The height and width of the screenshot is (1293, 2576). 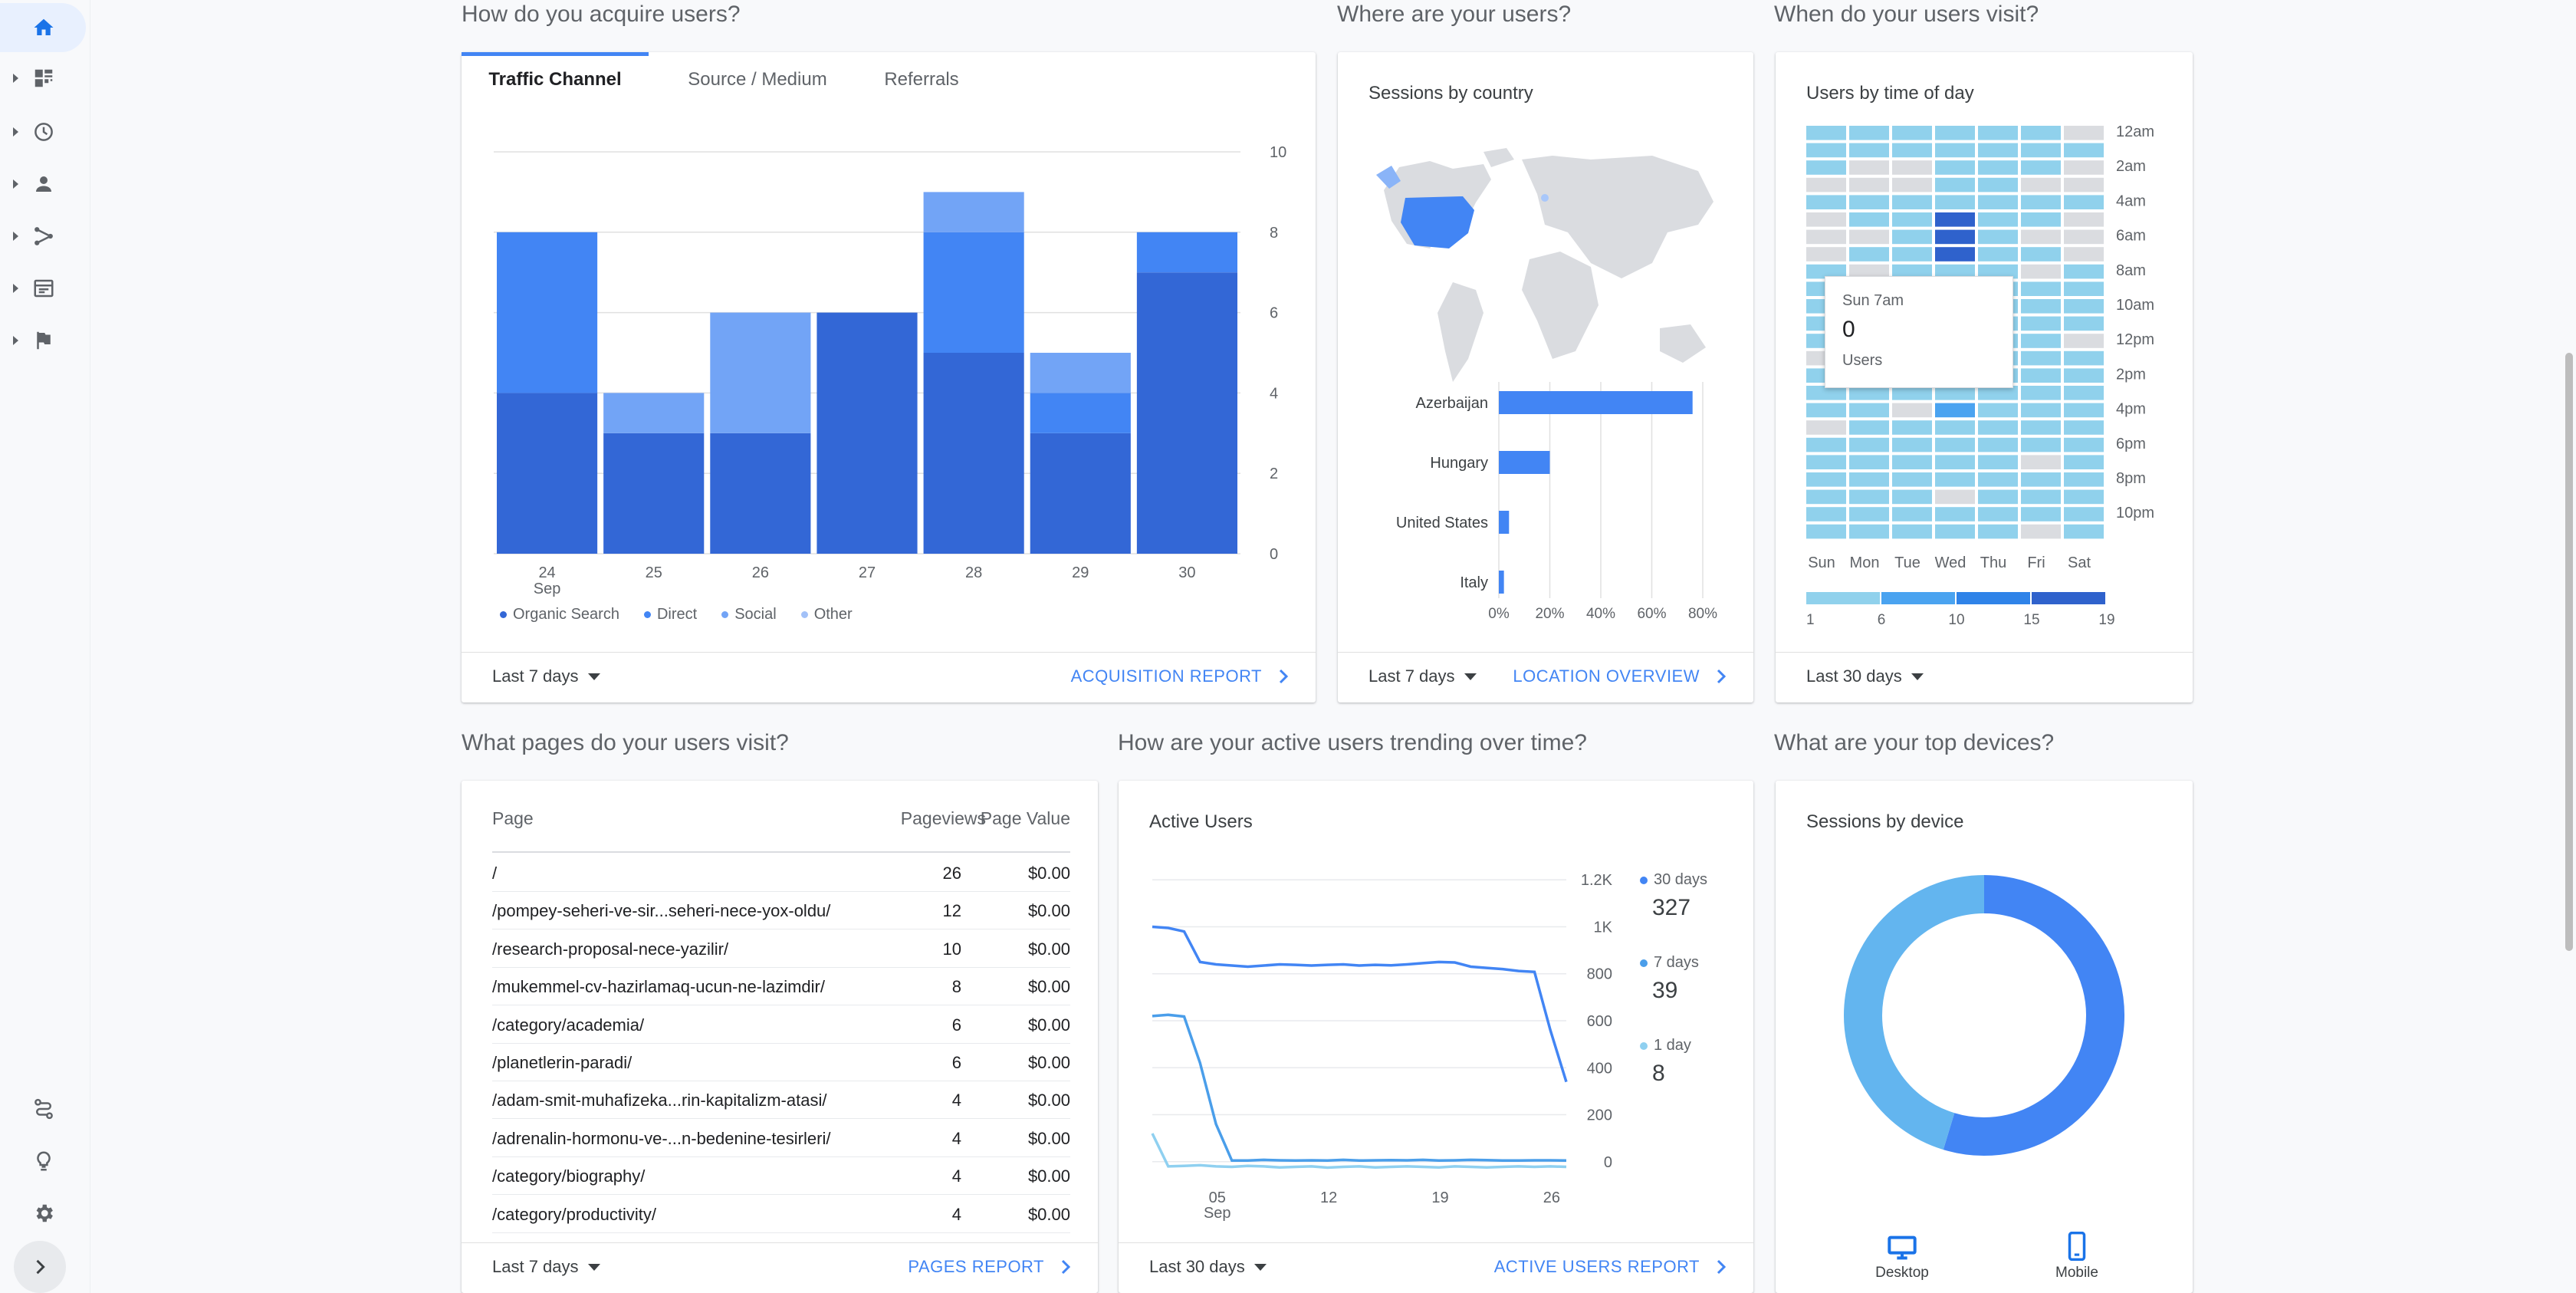 I want to click on hour-label: 2am, so click(x=2131, y=167).